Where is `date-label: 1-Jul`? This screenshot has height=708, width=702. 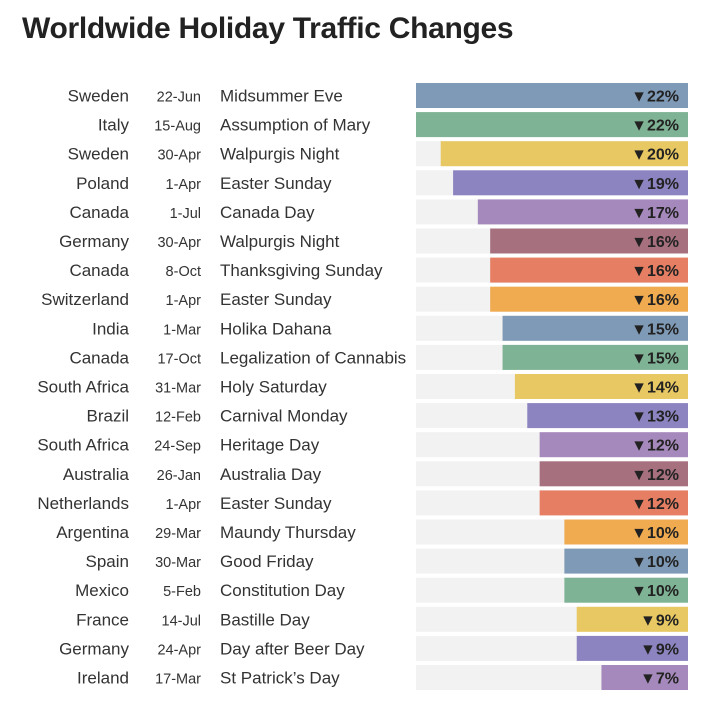
date-label: 1-Jul is located at coordinates (185, 214).